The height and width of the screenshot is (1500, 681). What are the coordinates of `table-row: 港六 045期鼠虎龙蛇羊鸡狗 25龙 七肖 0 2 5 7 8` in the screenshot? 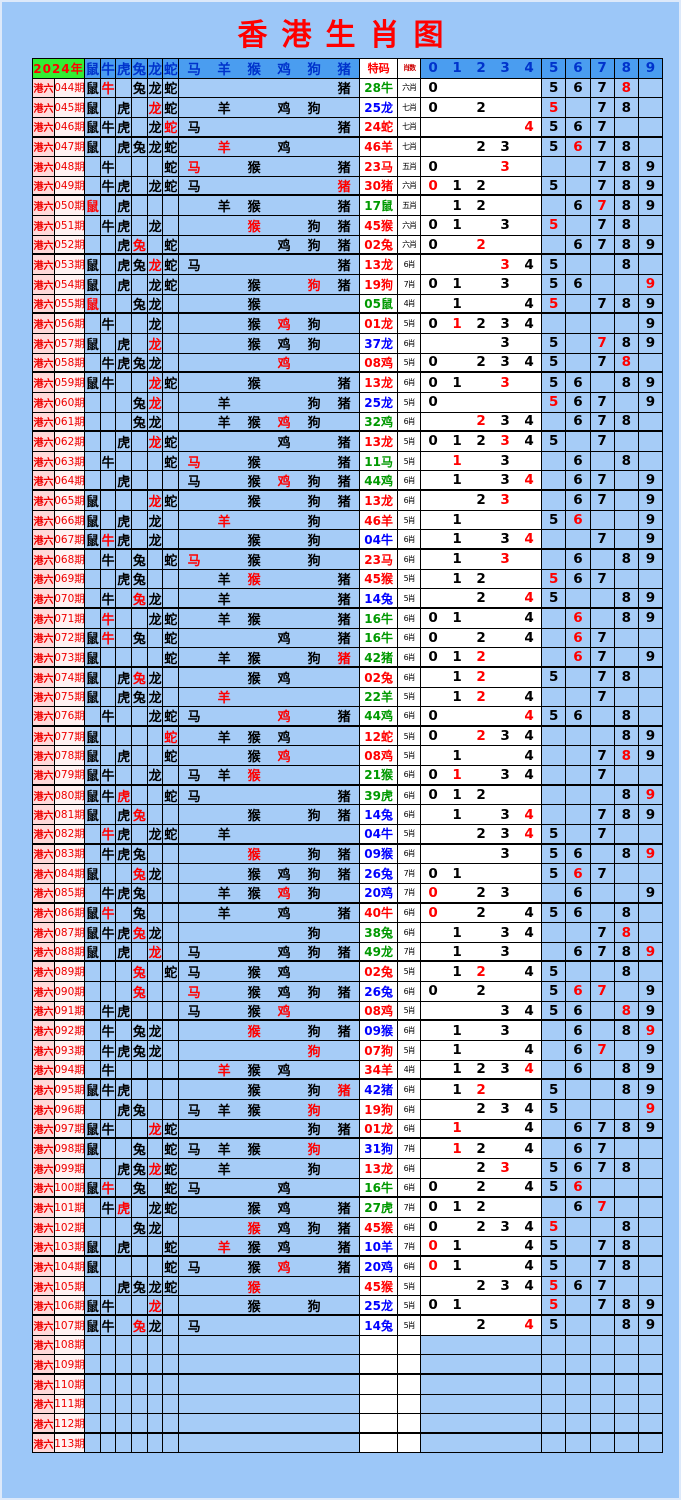 It's located at (348, 108).